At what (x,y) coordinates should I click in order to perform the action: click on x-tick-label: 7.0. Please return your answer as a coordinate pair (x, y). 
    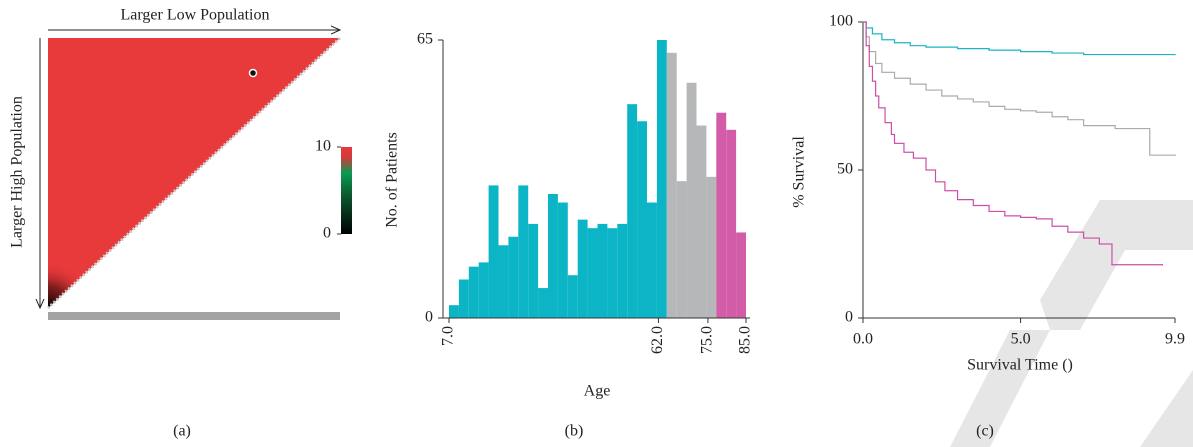
    Looking at the image, I should click on (448, 336).